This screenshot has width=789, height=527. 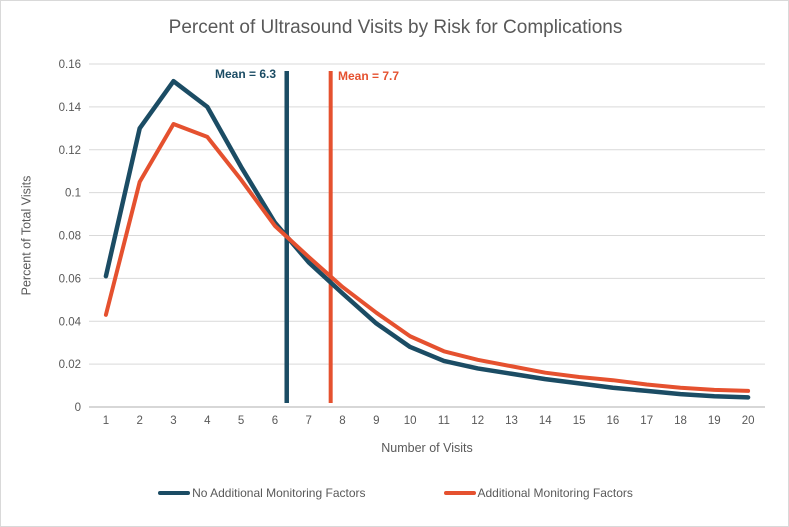 What do you see at coordinates (73, 194) in the screenshot?
I see `y-tick-label: 0.1` at bounding box center [73, 194].